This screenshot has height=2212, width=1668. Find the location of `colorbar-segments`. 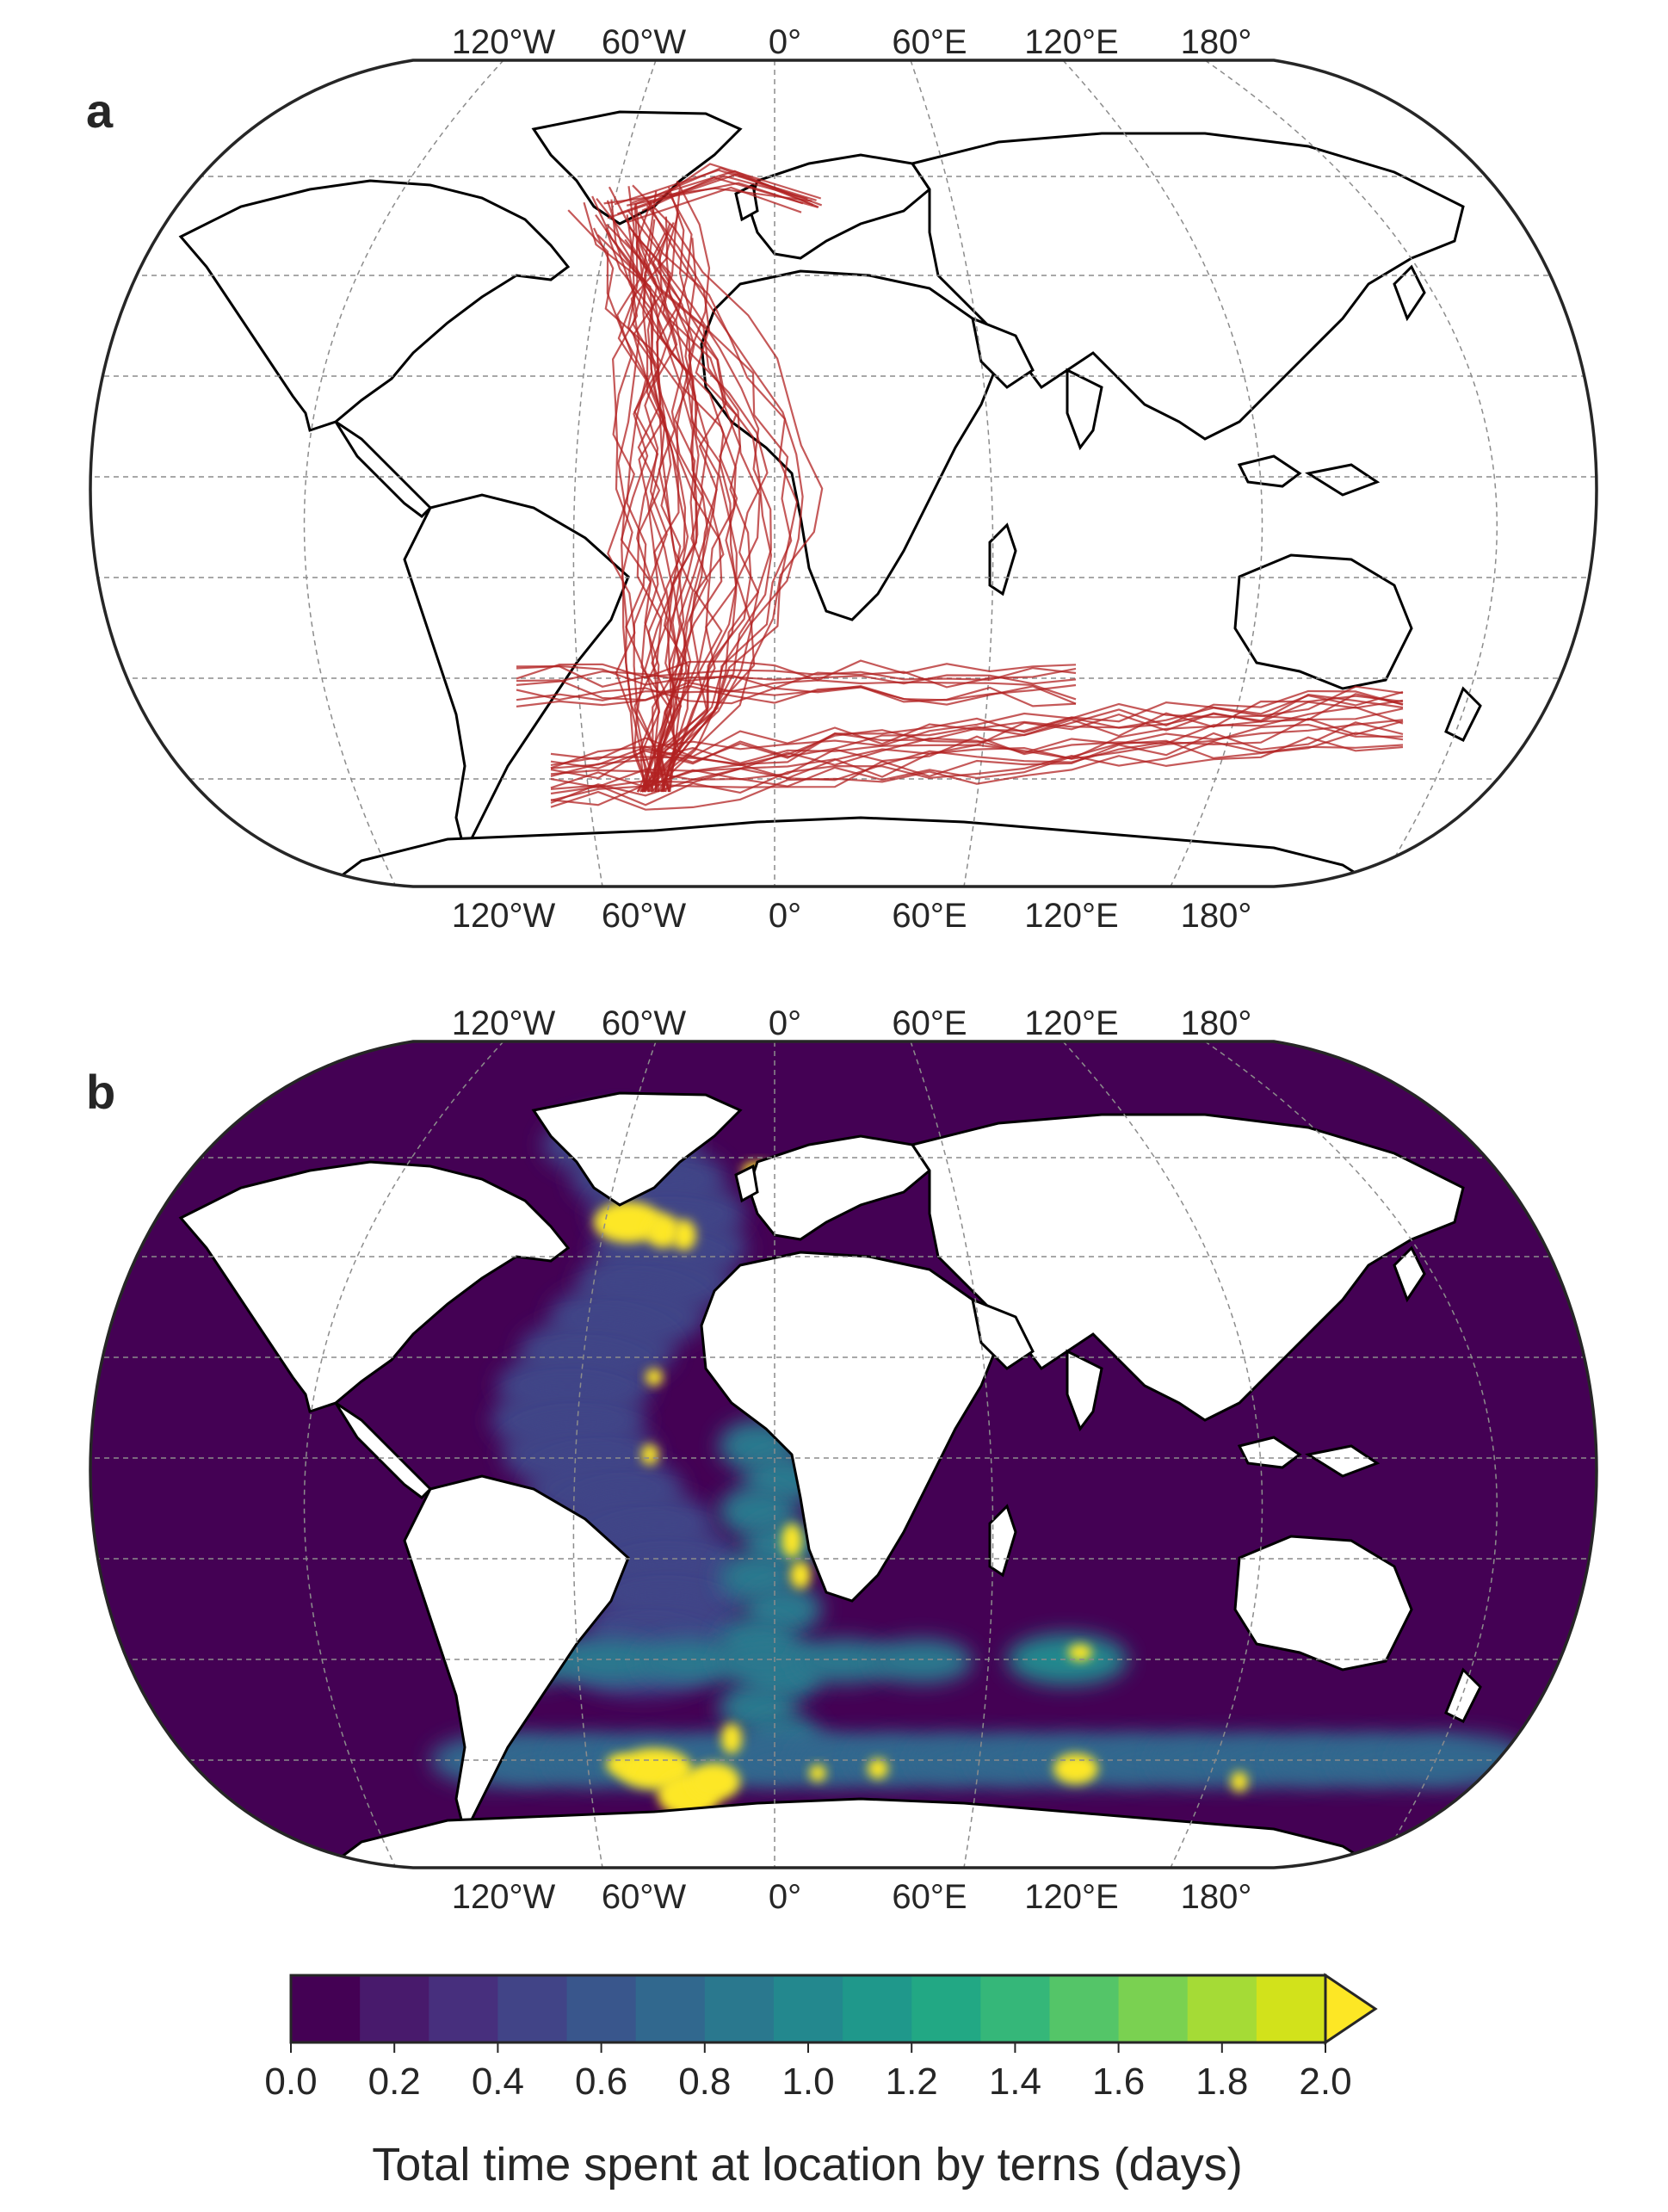

colorbar-segments is located at coordinates (808, 2008).